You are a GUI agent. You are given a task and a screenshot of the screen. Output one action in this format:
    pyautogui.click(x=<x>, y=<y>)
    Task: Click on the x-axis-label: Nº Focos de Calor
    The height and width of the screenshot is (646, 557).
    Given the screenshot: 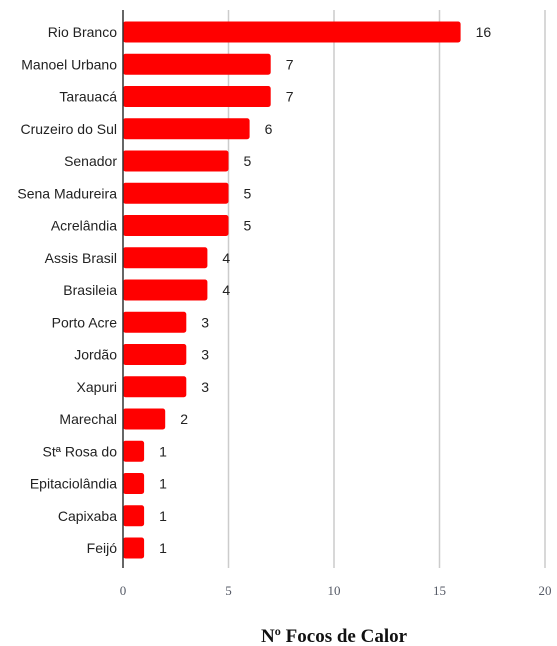 What is the action you would take?
    pyautogui.click(x=334, y=636)
    